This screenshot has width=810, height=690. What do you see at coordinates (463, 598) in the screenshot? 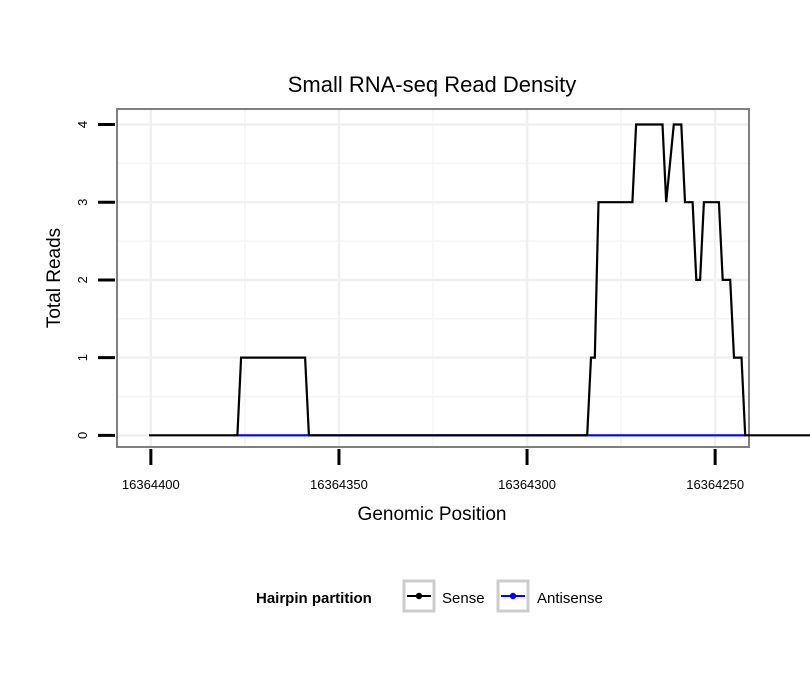
I see `legend-label-sense: Sense` at bounding box center [463, 598].